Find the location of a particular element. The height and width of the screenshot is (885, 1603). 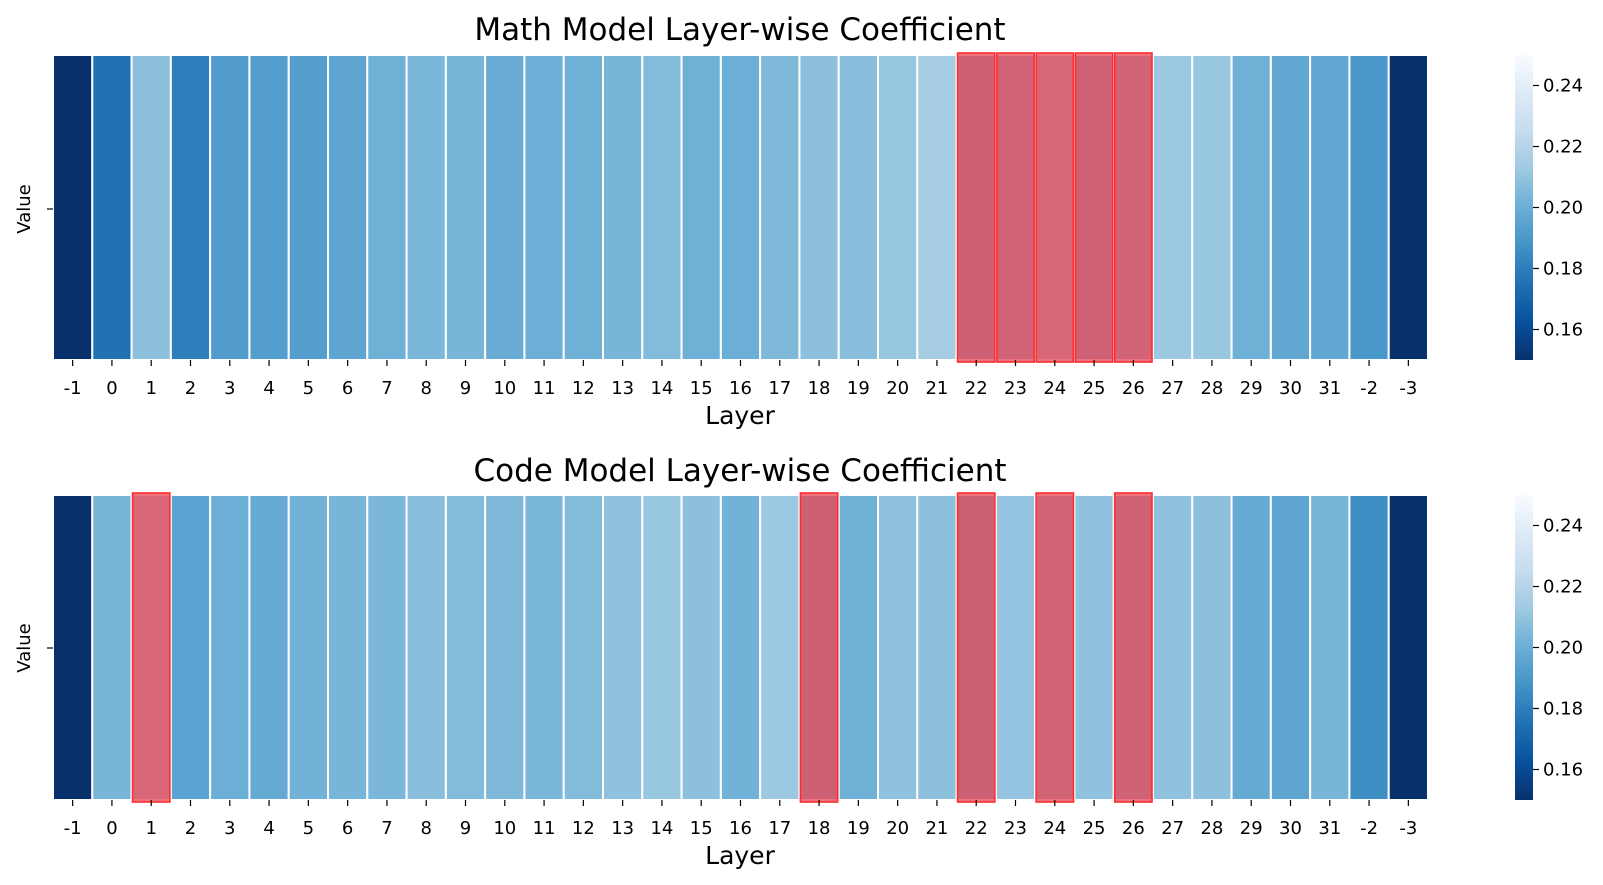

math-colorbar-ticks: 0.16 0.18 0.20 0.22 0.24 is located at coordinates (1558, 208).